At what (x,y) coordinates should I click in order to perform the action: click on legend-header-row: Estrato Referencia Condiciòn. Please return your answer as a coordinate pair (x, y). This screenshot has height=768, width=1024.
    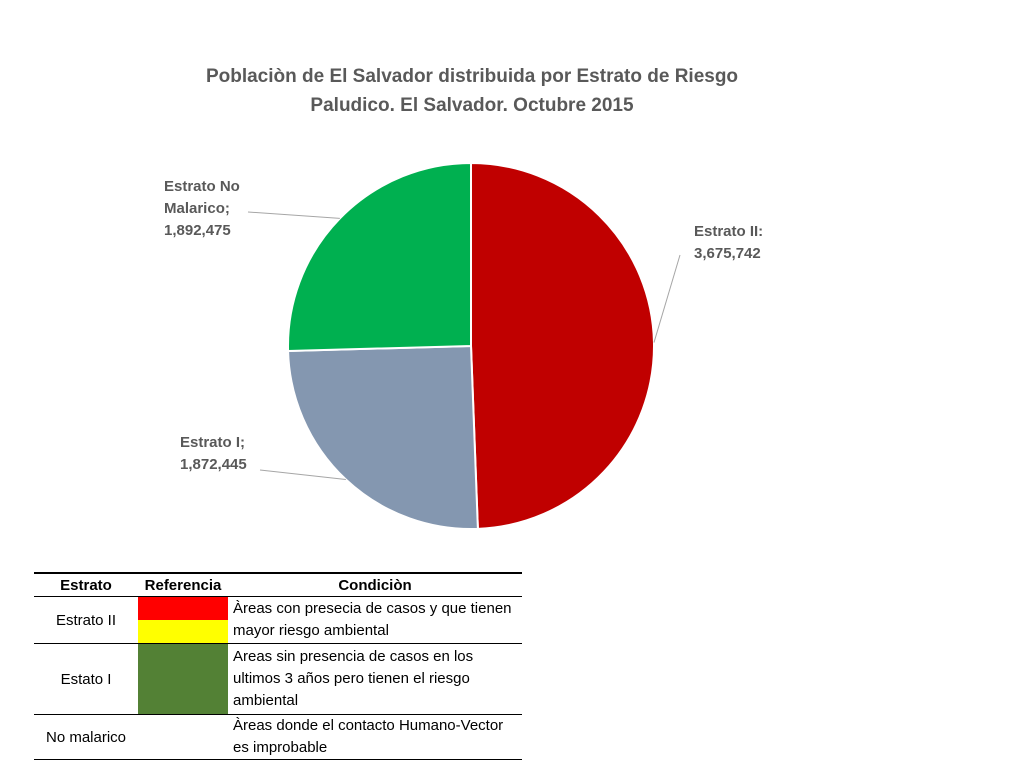
    Looking at the image, I should click on (278, 584).